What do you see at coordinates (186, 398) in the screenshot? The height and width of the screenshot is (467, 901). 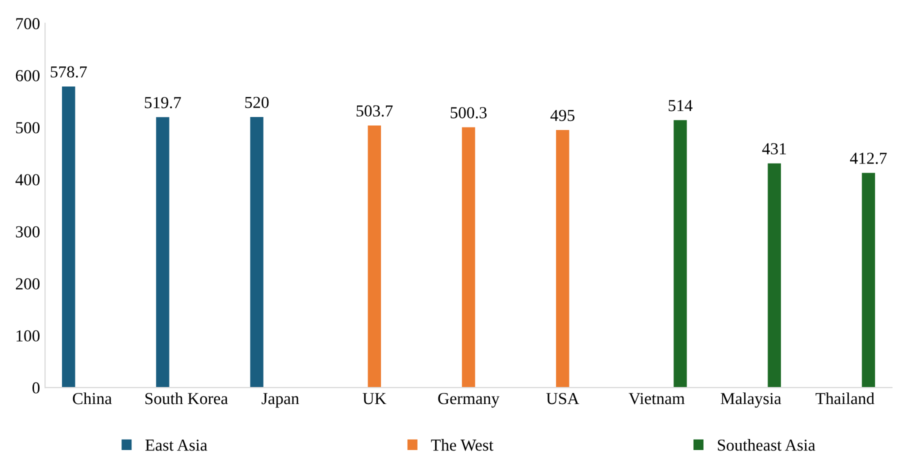 I see `x-tick-label: South Korea` at bounding box center [186, 398].